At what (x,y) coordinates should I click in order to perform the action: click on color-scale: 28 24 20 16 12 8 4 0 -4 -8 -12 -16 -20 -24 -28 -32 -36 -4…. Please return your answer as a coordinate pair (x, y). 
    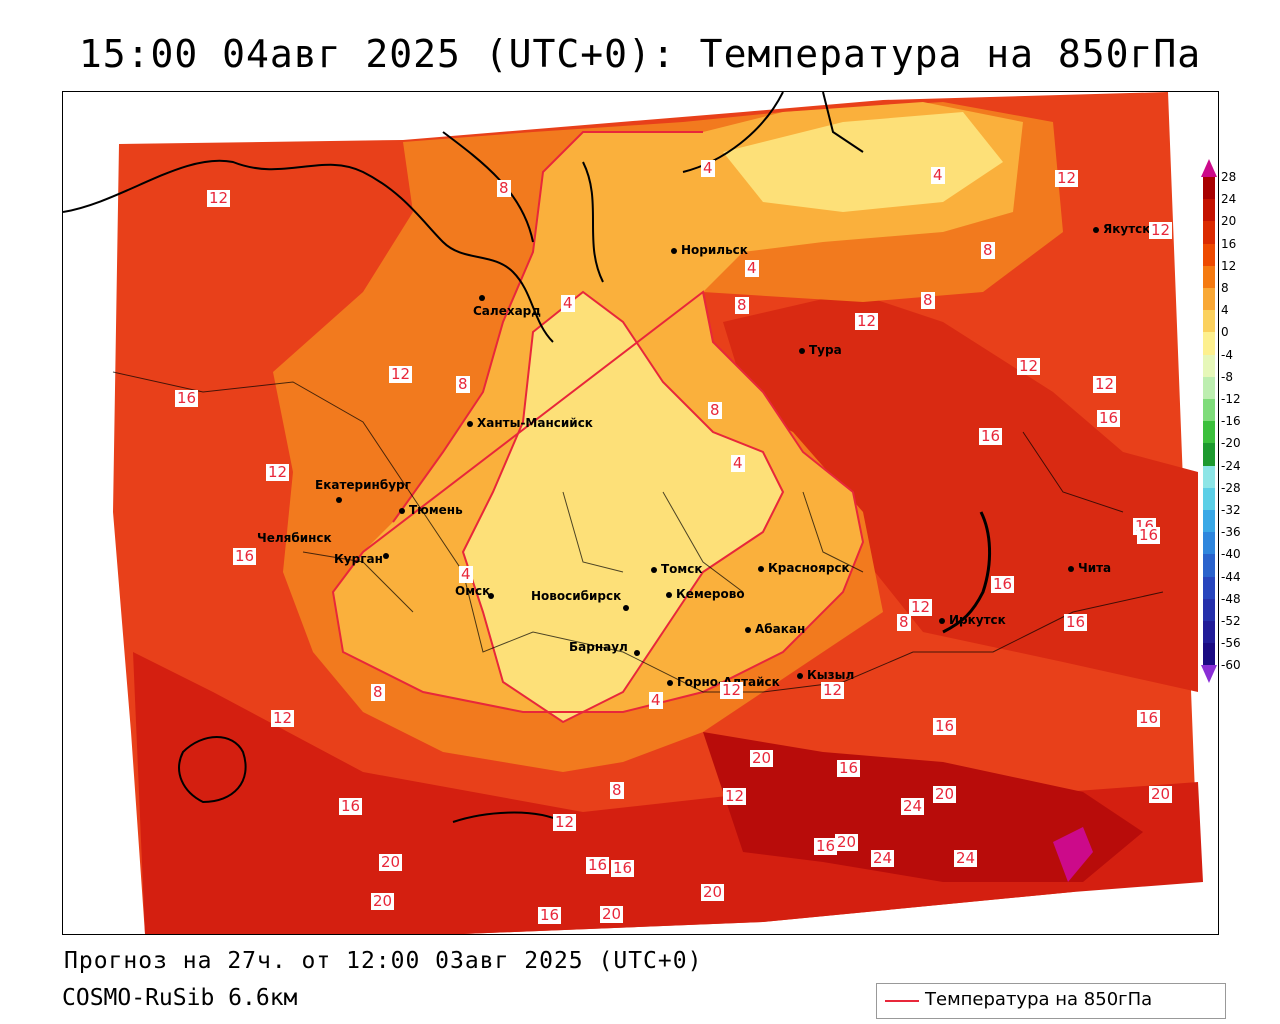
    Looking at the image, I should click on (1234, 424).